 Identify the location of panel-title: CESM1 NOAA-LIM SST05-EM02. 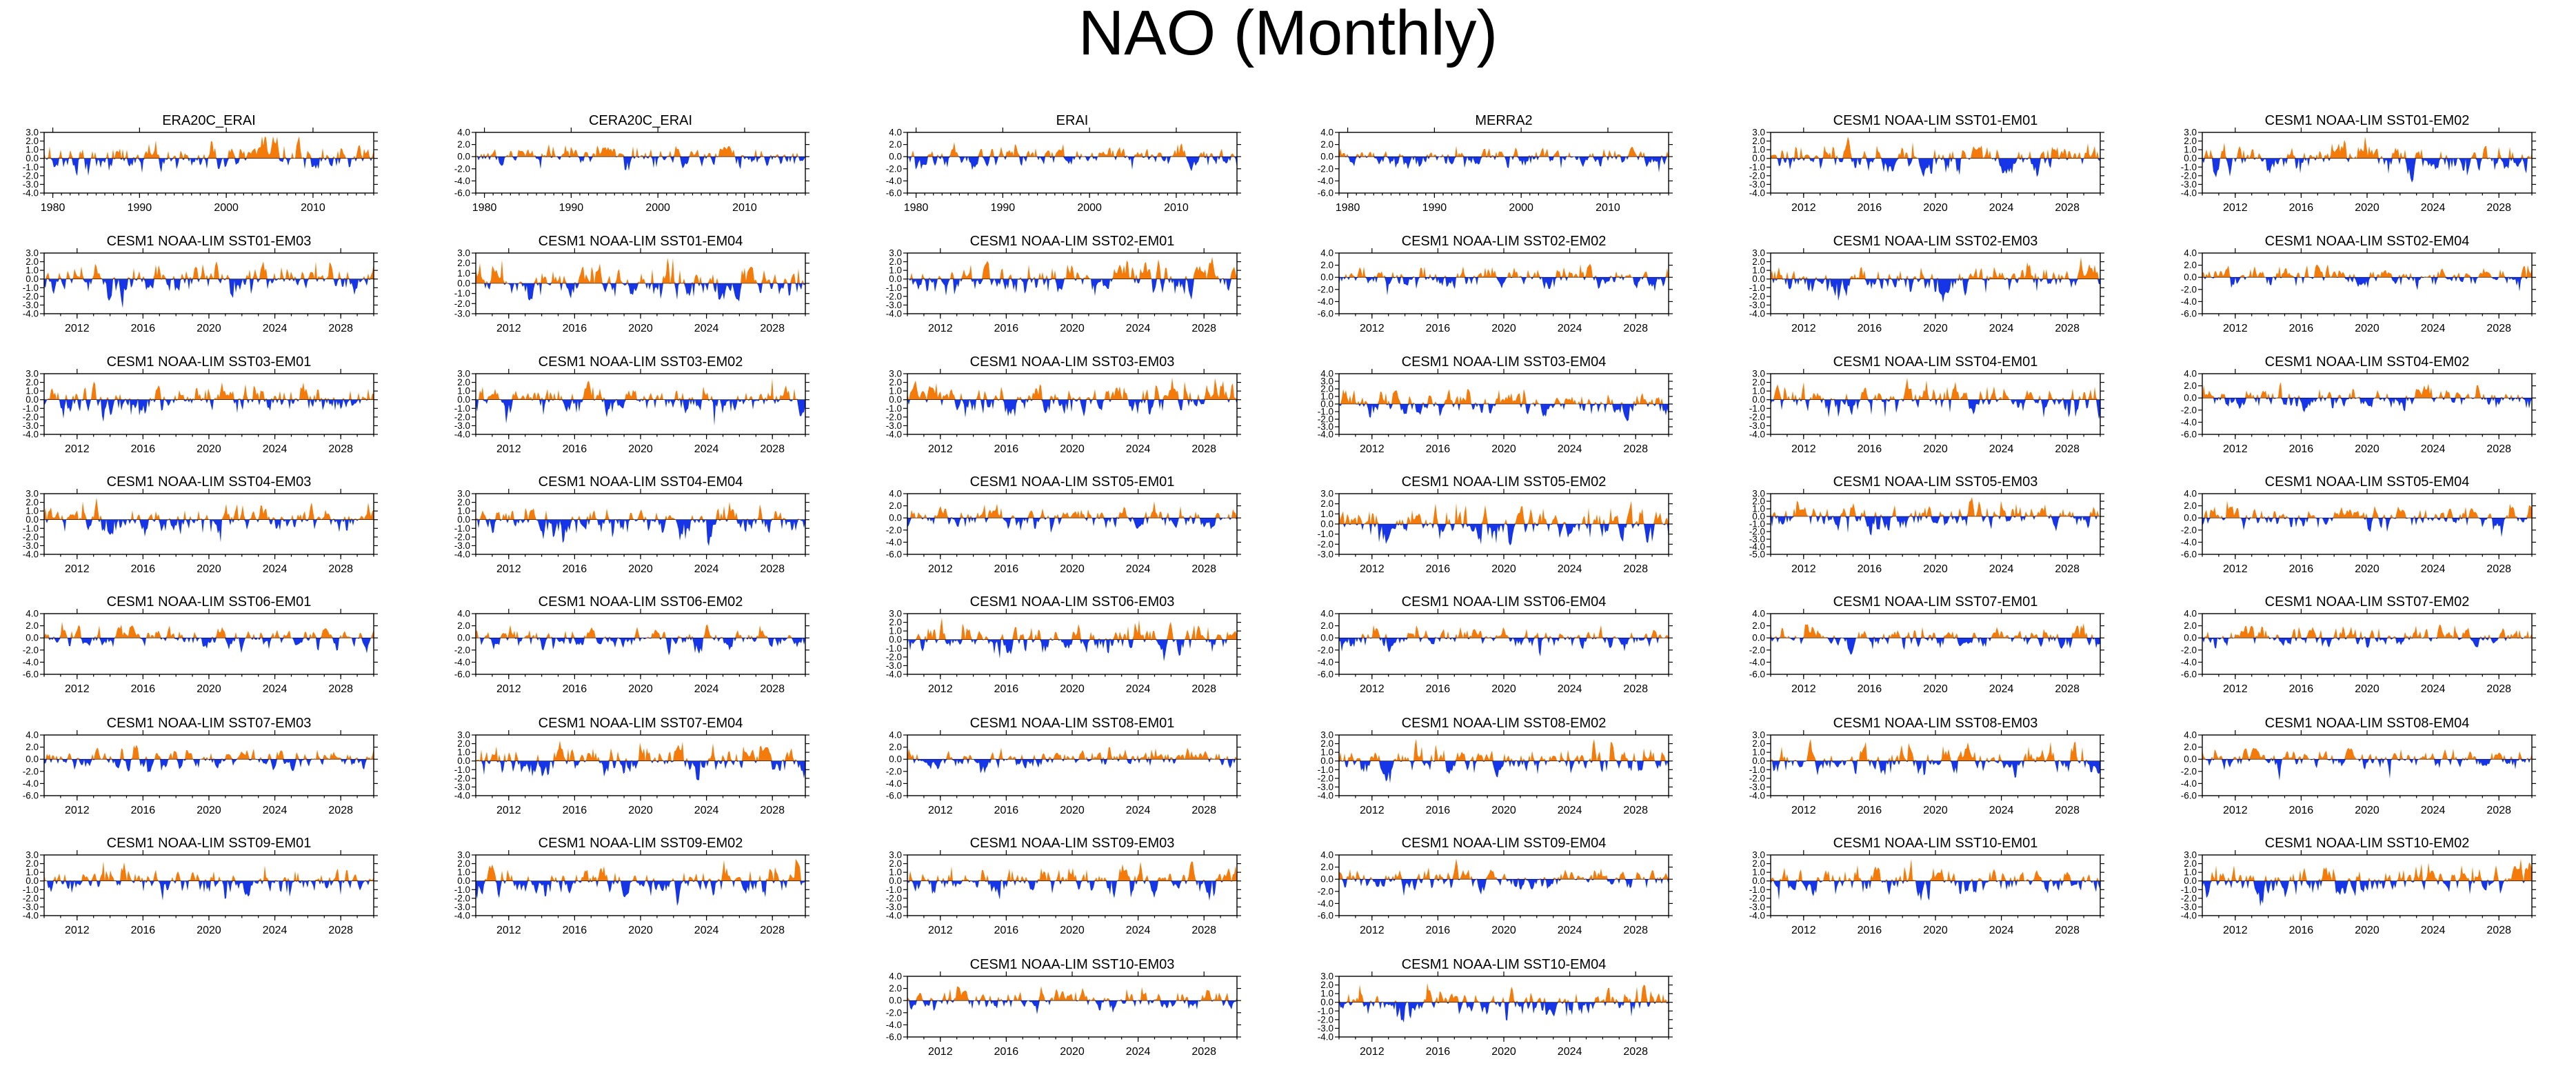
(1504, 482).